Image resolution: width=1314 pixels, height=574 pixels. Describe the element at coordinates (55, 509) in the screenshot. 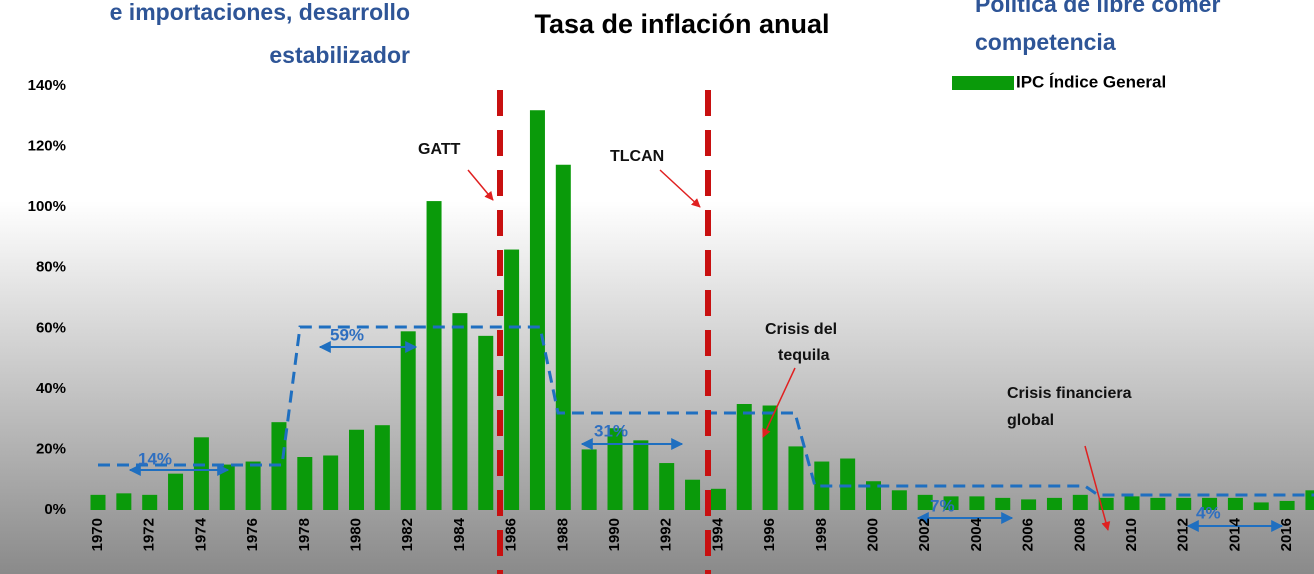

I see `y-tick-label: 0%` at that location.